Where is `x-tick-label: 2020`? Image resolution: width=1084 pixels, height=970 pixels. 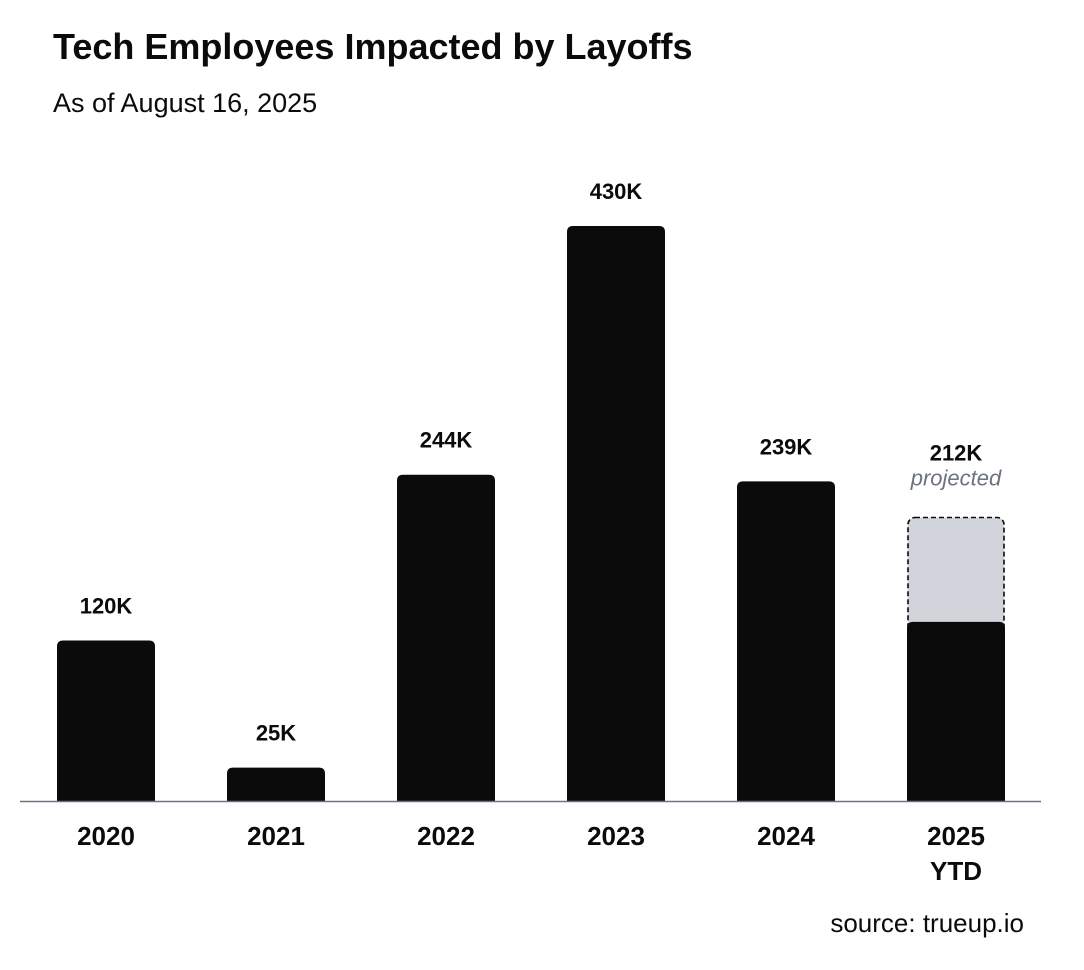 x-tick-label: 2020 is located at coordinates (106, 836).